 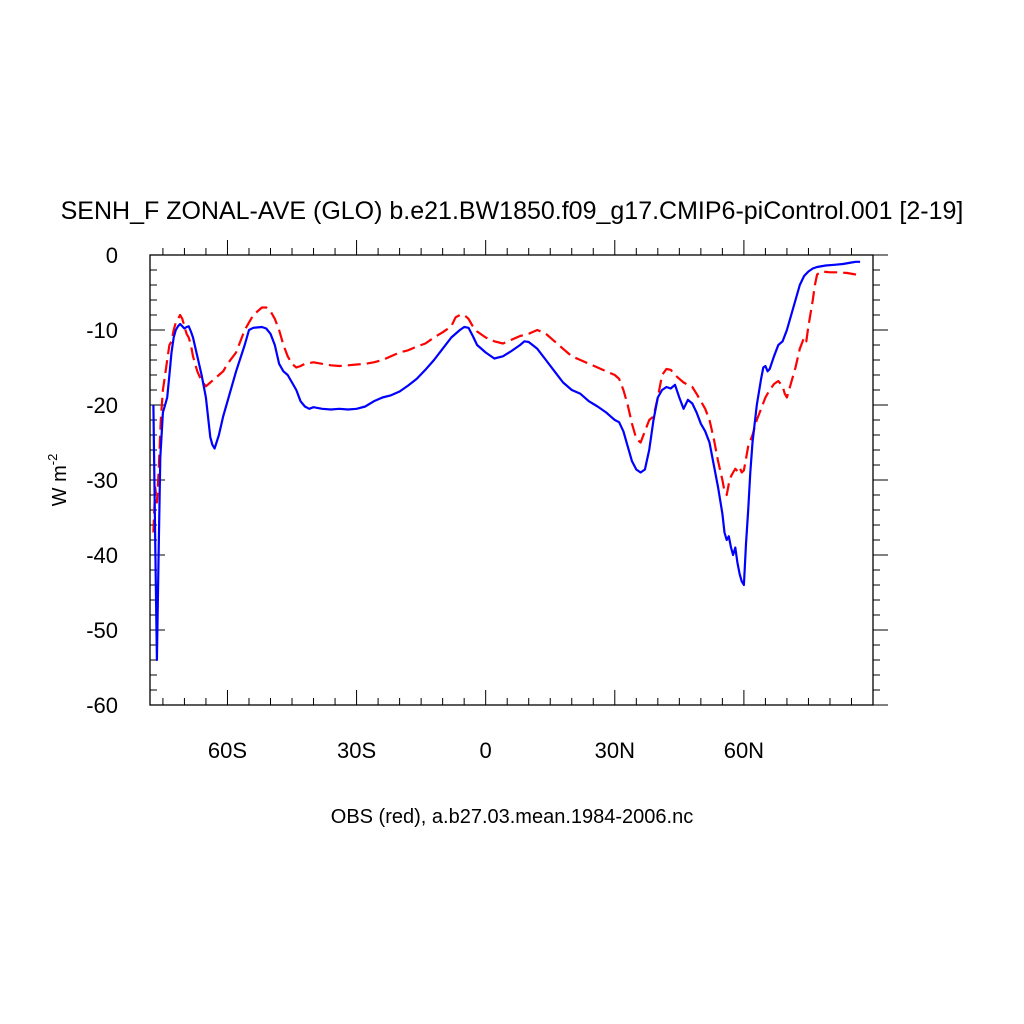 I want to click on y-tick-label: -10, so click(x=102, y=330).